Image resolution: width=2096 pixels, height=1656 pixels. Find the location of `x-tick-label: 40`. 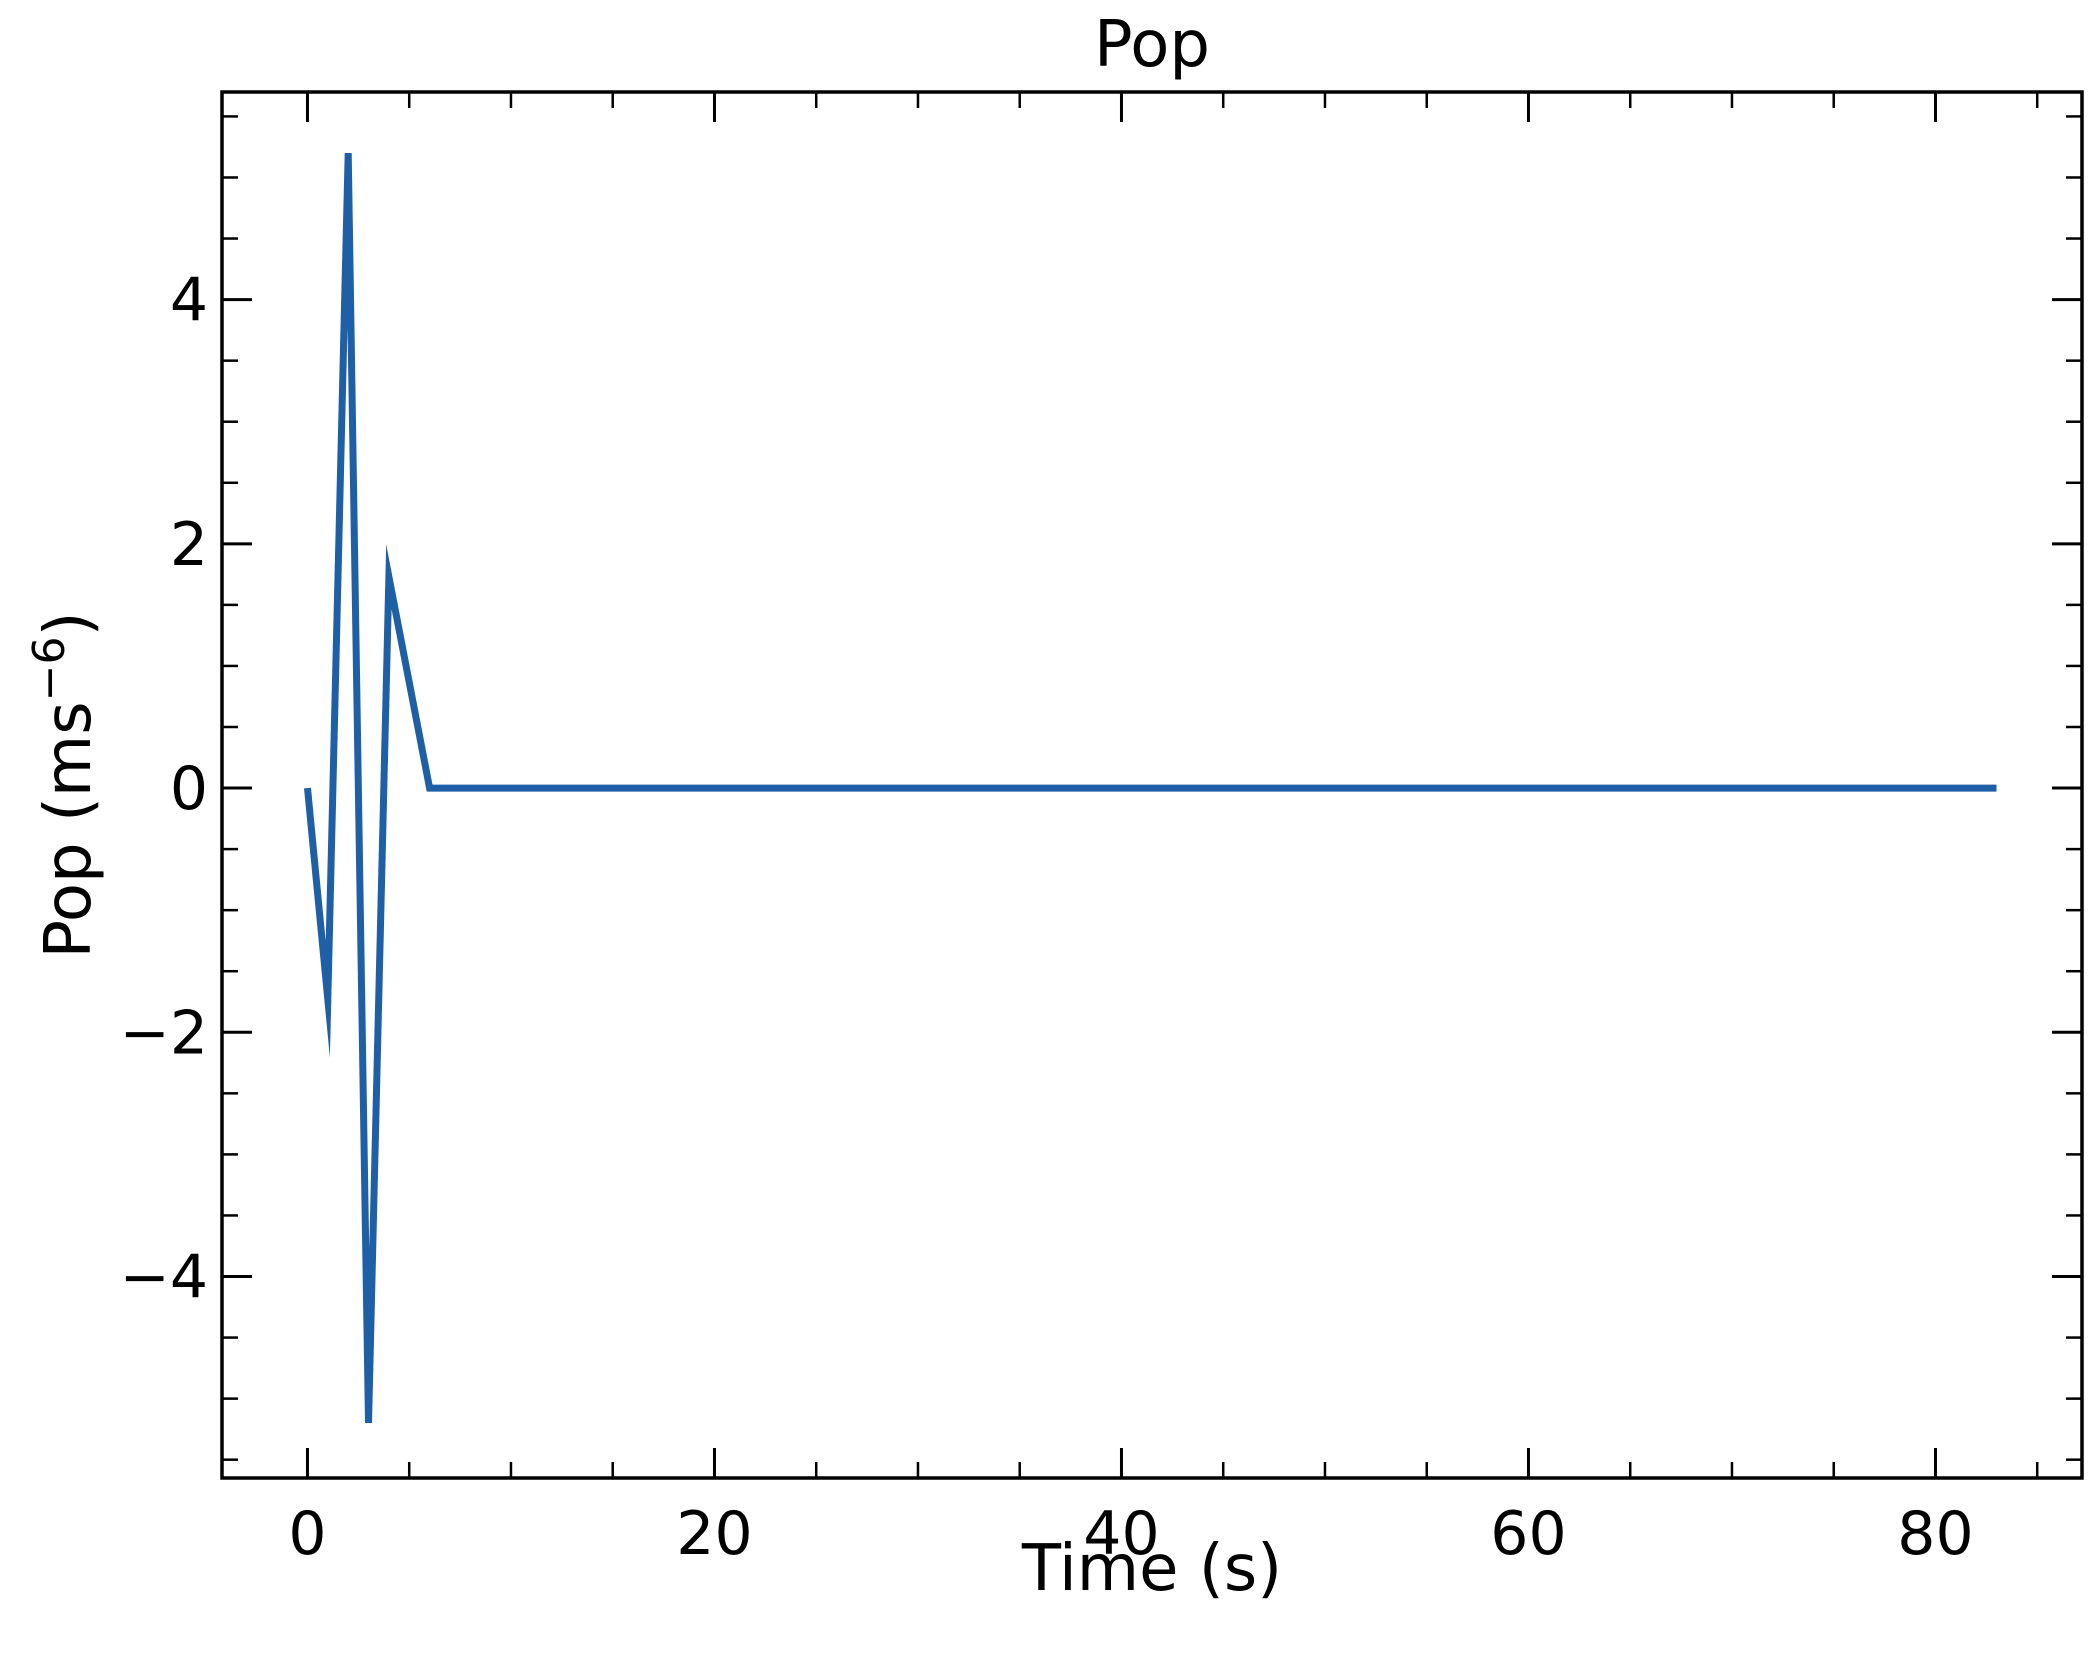

x-tick-label: 40 is located at coordinates (1121, 1534).